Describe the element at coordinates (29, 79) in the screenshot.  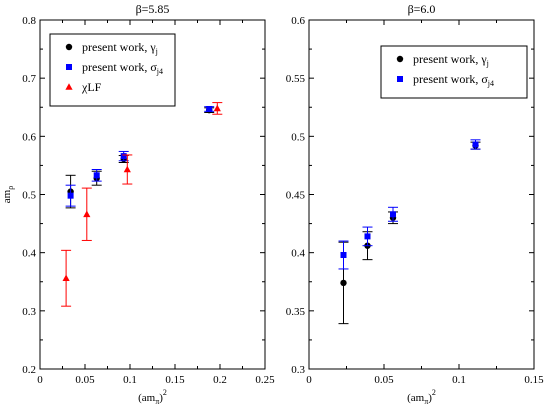
I see `y-tick-label: 0.7` at that location.